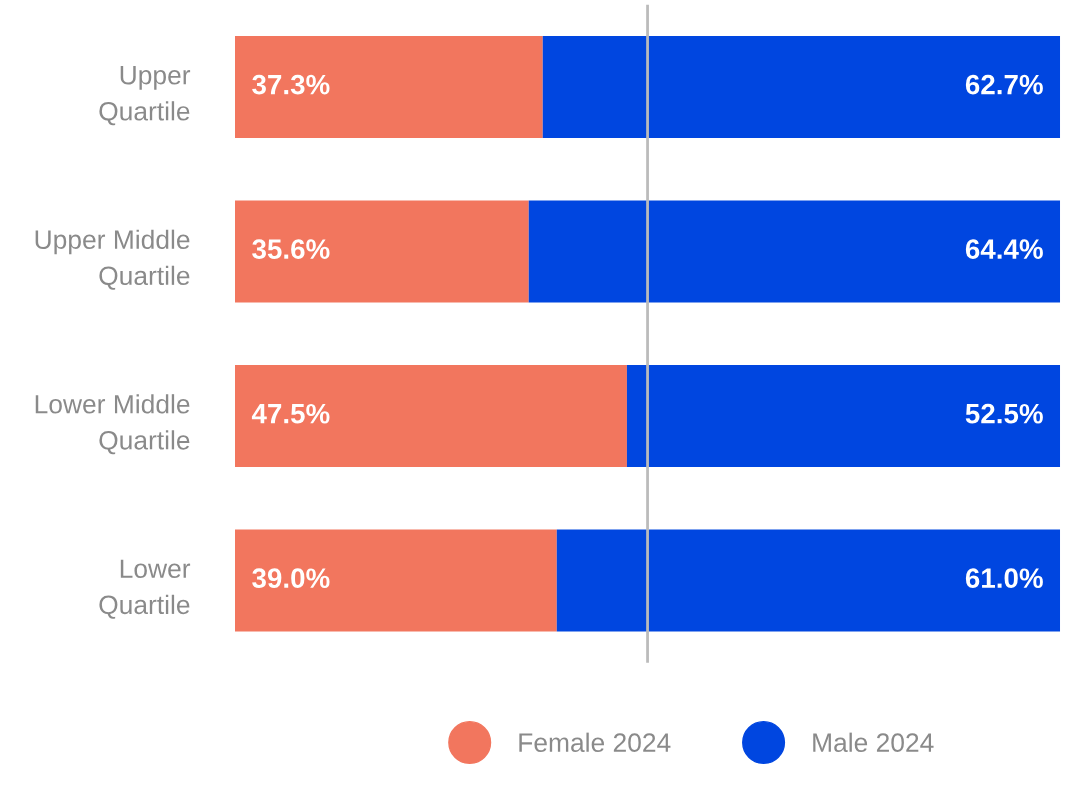 Image resolution: width=1073 pixels, height=790 pixels. I want to click on data-label: 64.4%, so click(1004, 249).